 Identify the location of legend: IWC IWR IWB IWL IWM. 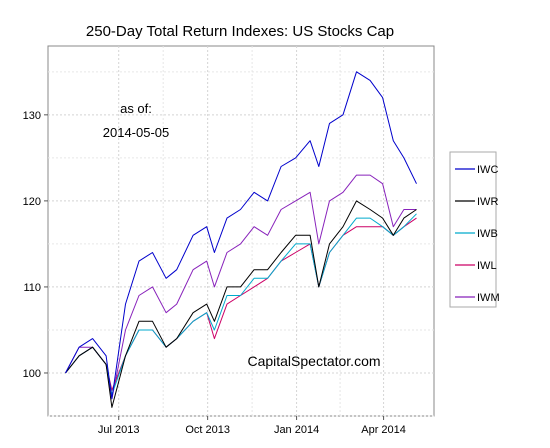
(474, 229).